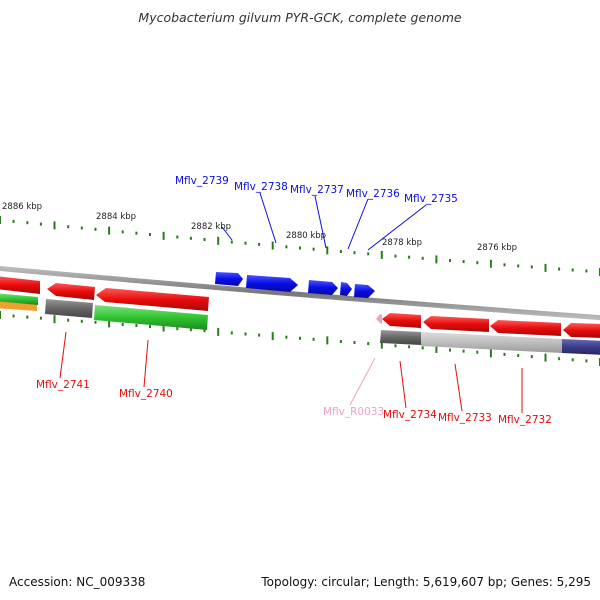 Image resolution: width=600 pixels, height=600 pixels. Describe the element at coordinates (19, 299) in the screenshot. I see `track-green-left` at that location.